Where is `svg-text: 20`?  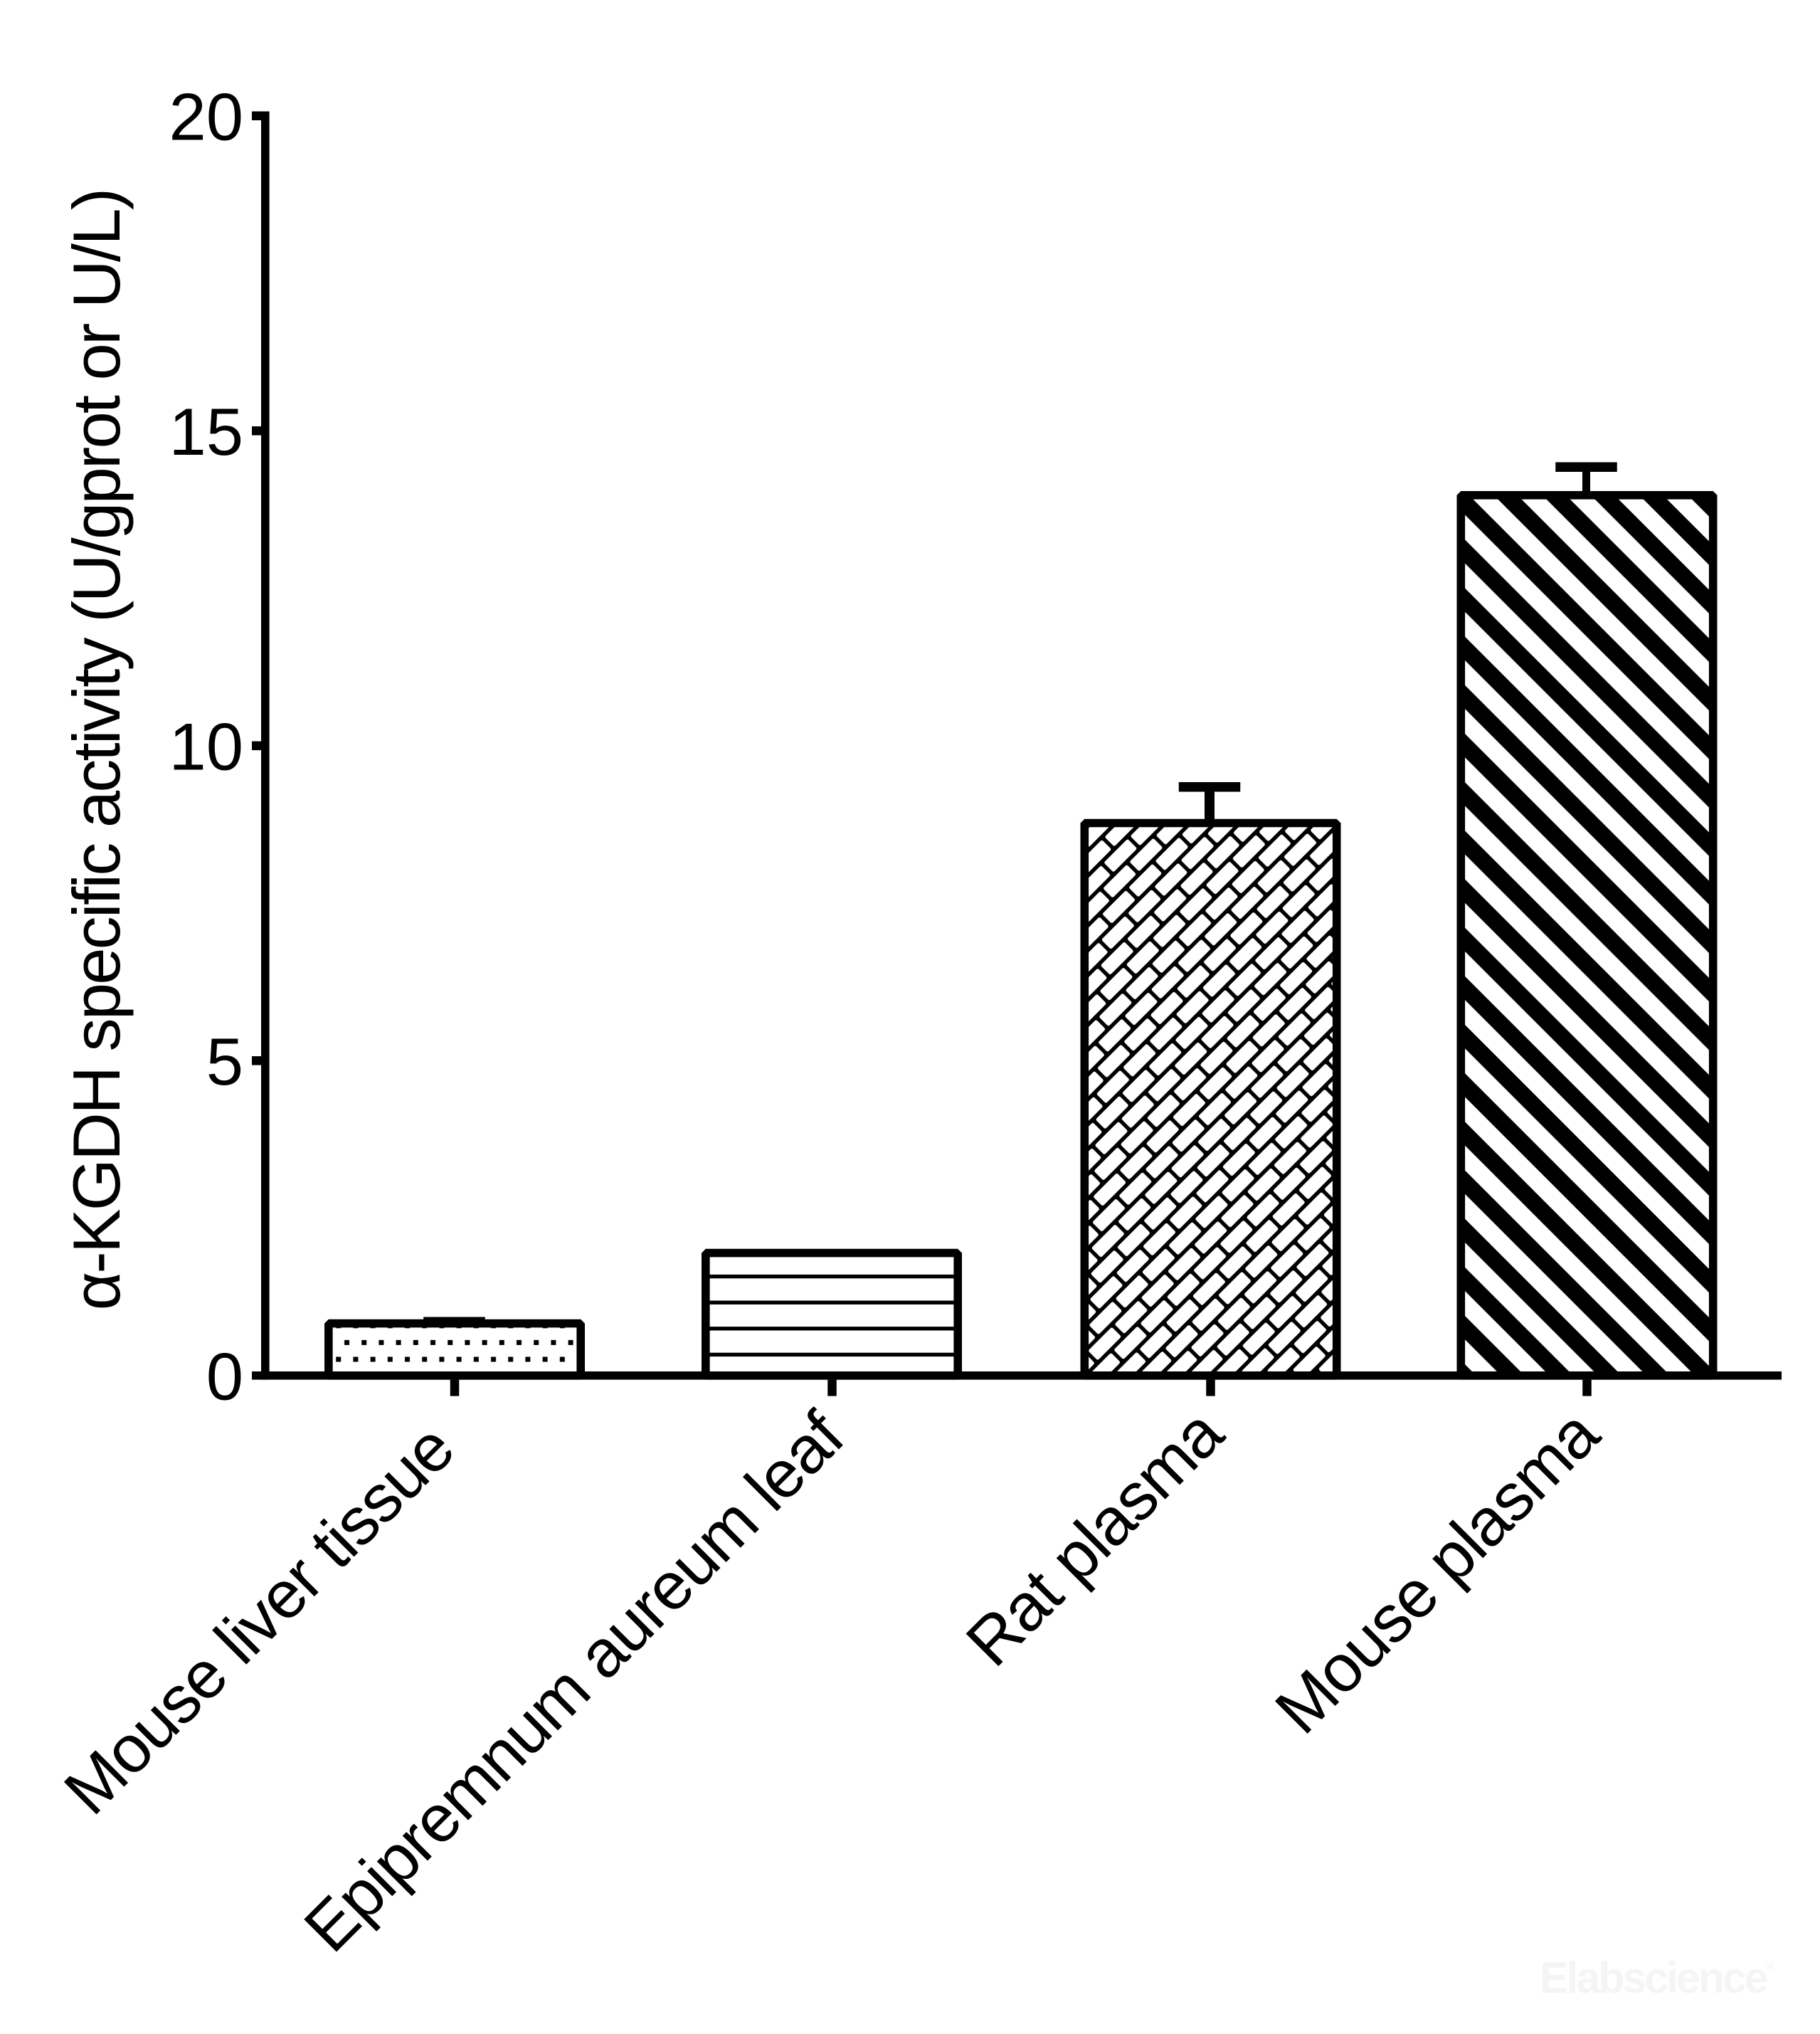
svg-text: 20 is located at coordinates (206, 116).